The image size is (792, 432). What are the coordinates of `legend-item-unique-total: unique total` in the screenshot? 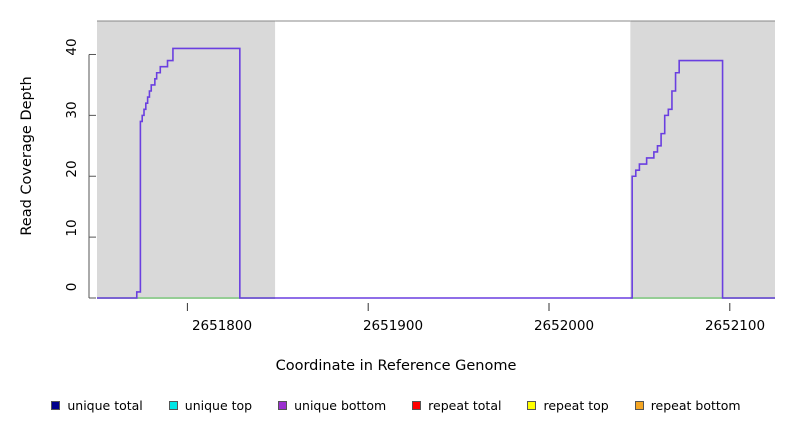 It's located at (97, 405).